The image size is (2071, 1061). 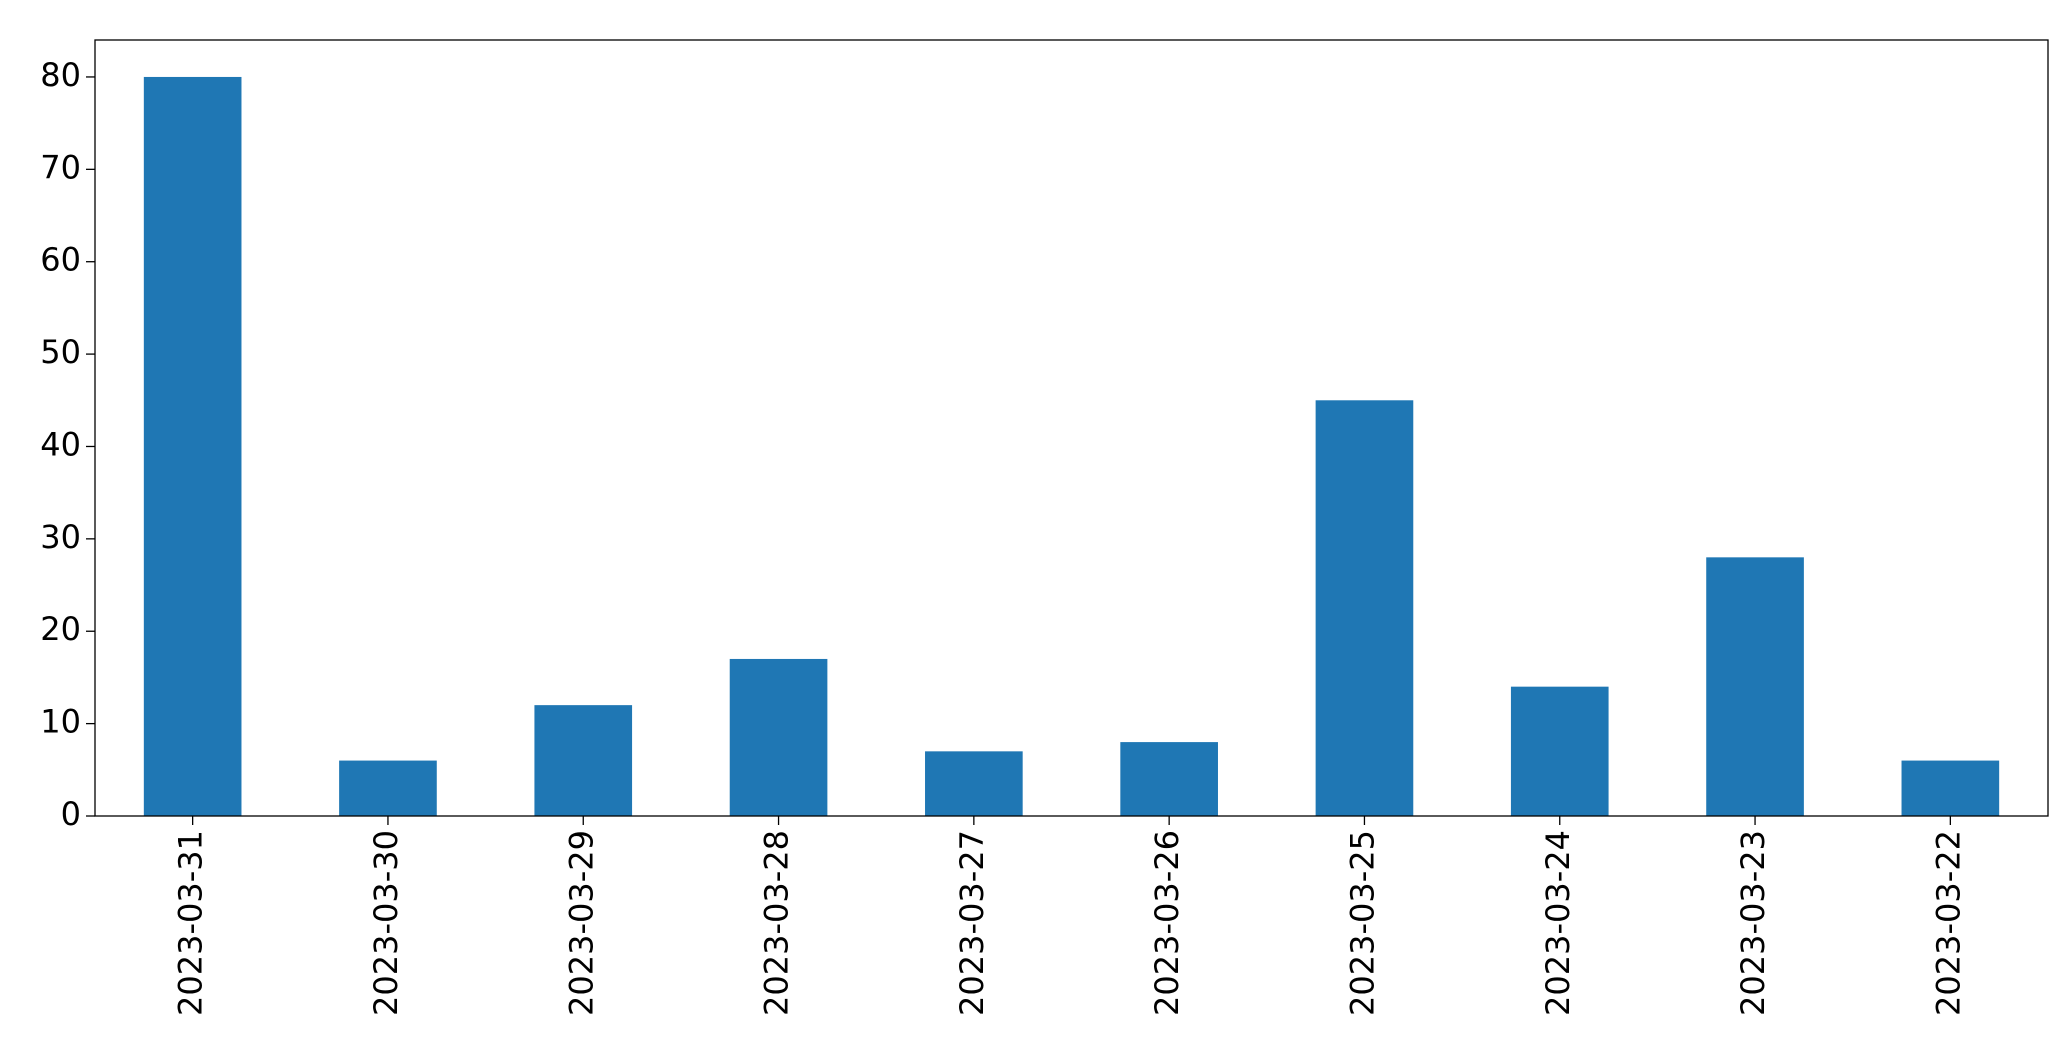 I want to click on y-tick-label: 30, so click(x=60, y=537).